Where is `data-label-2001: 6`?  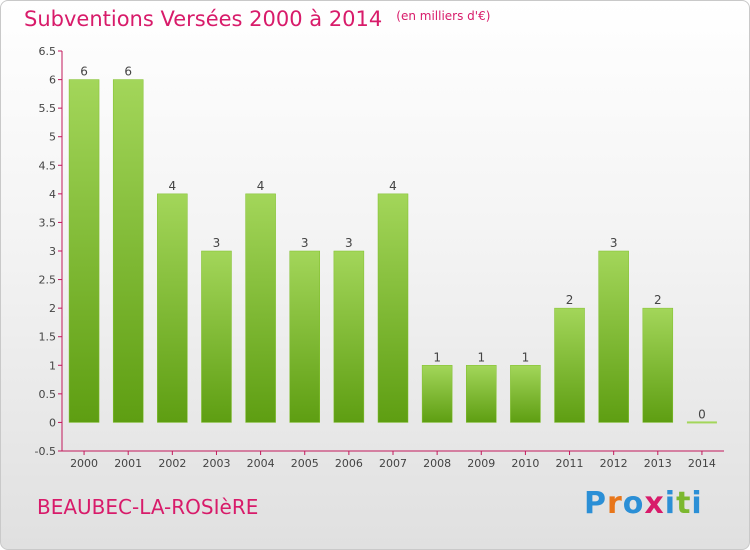 data-label-2001: 6 is located at coordinates (128, 72).